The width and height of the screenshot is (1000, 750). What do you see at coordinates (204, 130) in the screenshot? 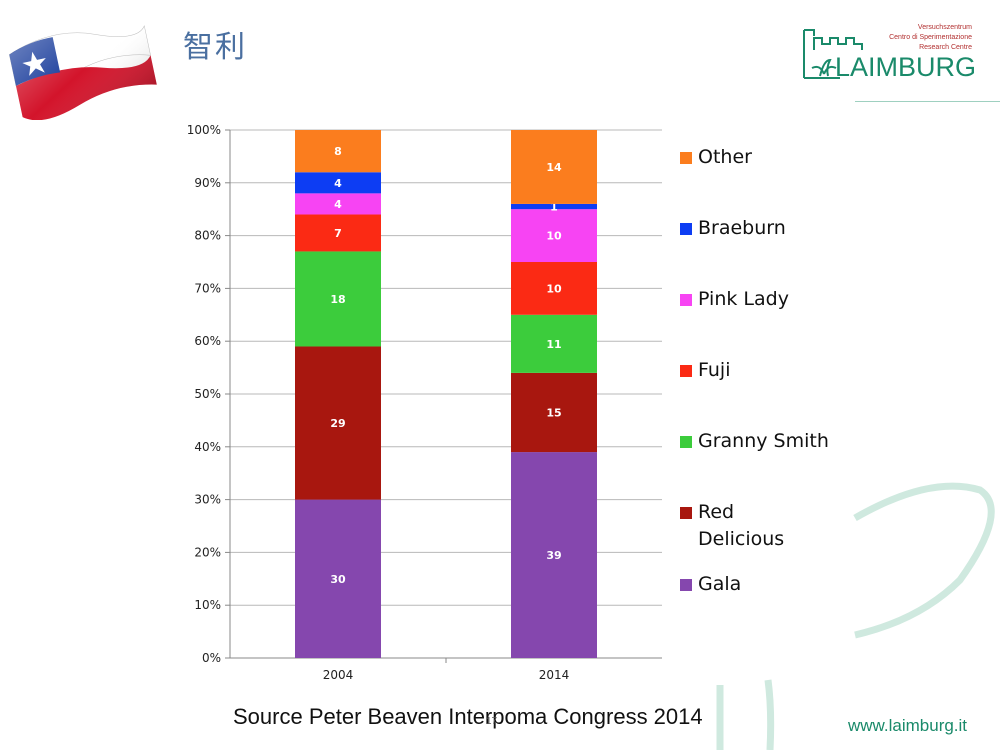
I see `y-tick-label: 100%` at bounding box center [204, 130].